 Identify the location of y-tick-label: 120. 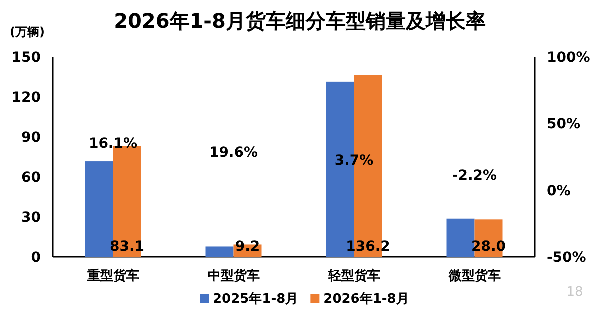
(27, 98).